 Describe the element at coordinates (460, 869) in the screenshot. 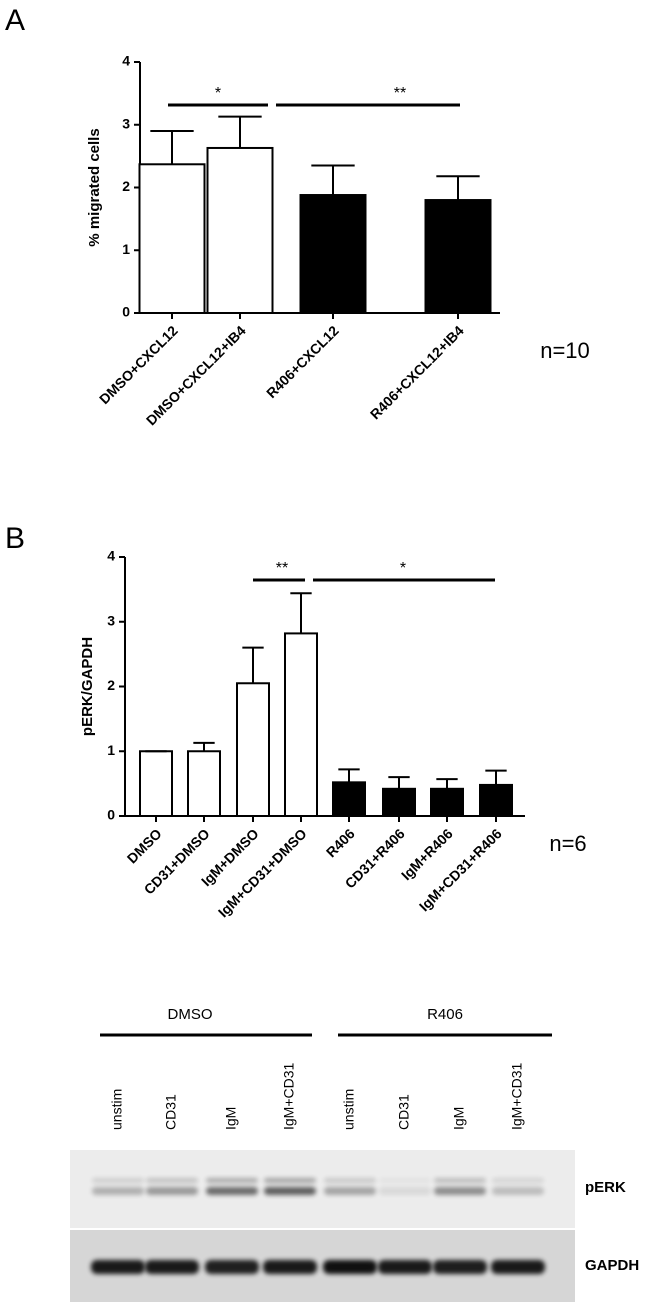

I see `x-tick-label: IgM+CD31+R406` at that location.